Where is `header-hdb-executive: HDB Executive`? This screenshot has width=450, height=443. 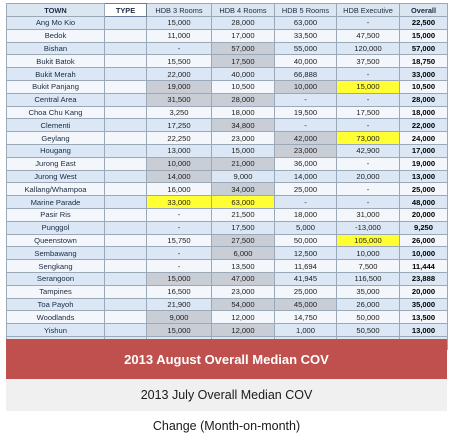
header-hdb-executive: HDB Executive is located at coordinates (368, 10).